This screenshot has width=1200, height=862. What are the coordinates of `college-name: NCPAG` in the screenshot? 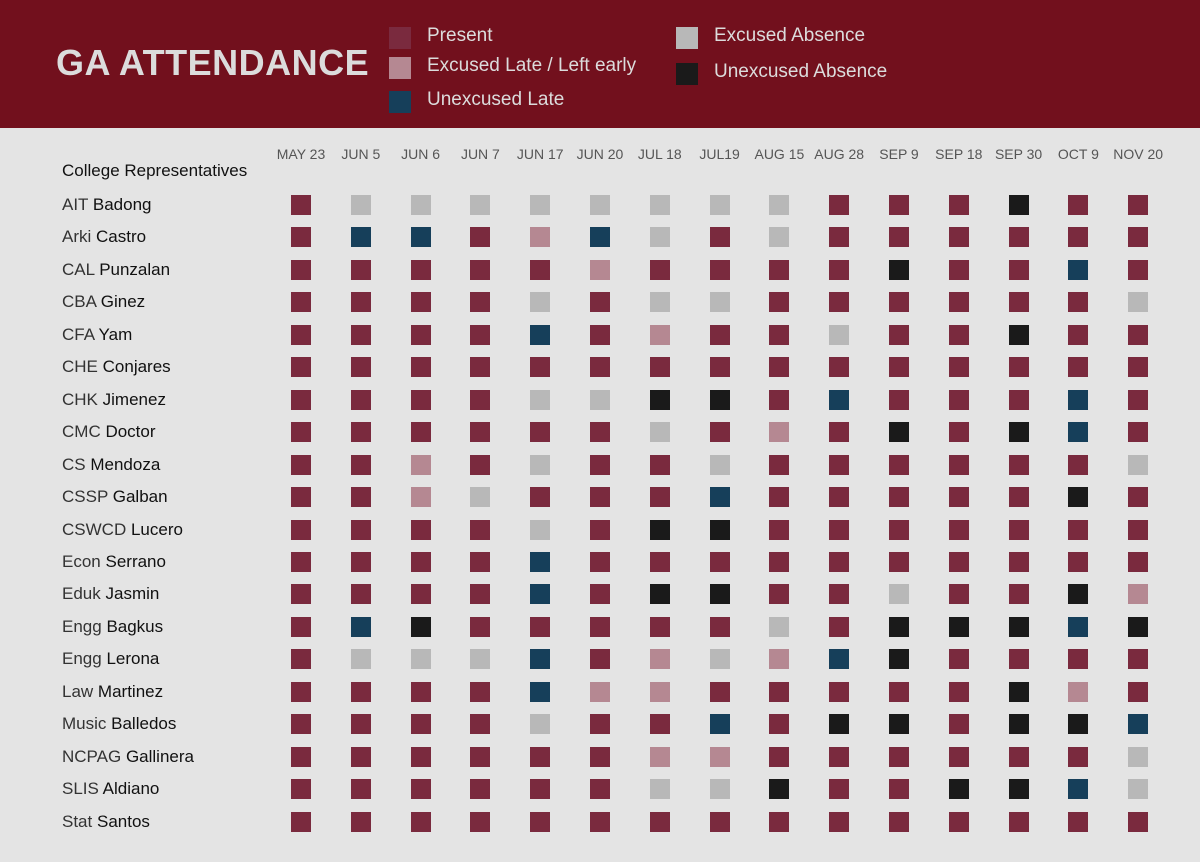 It's located at (92, 756).